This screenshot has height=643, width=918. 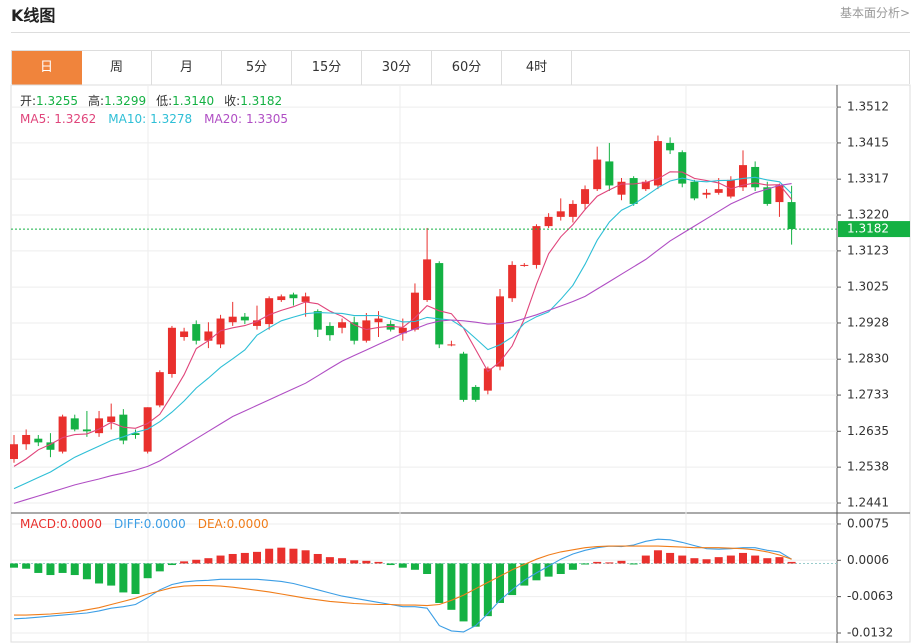 What do you see at coordinates (75, 119) in the screenshot?
I see `legend-value: 1.3262` at bounding box center [75, 119].